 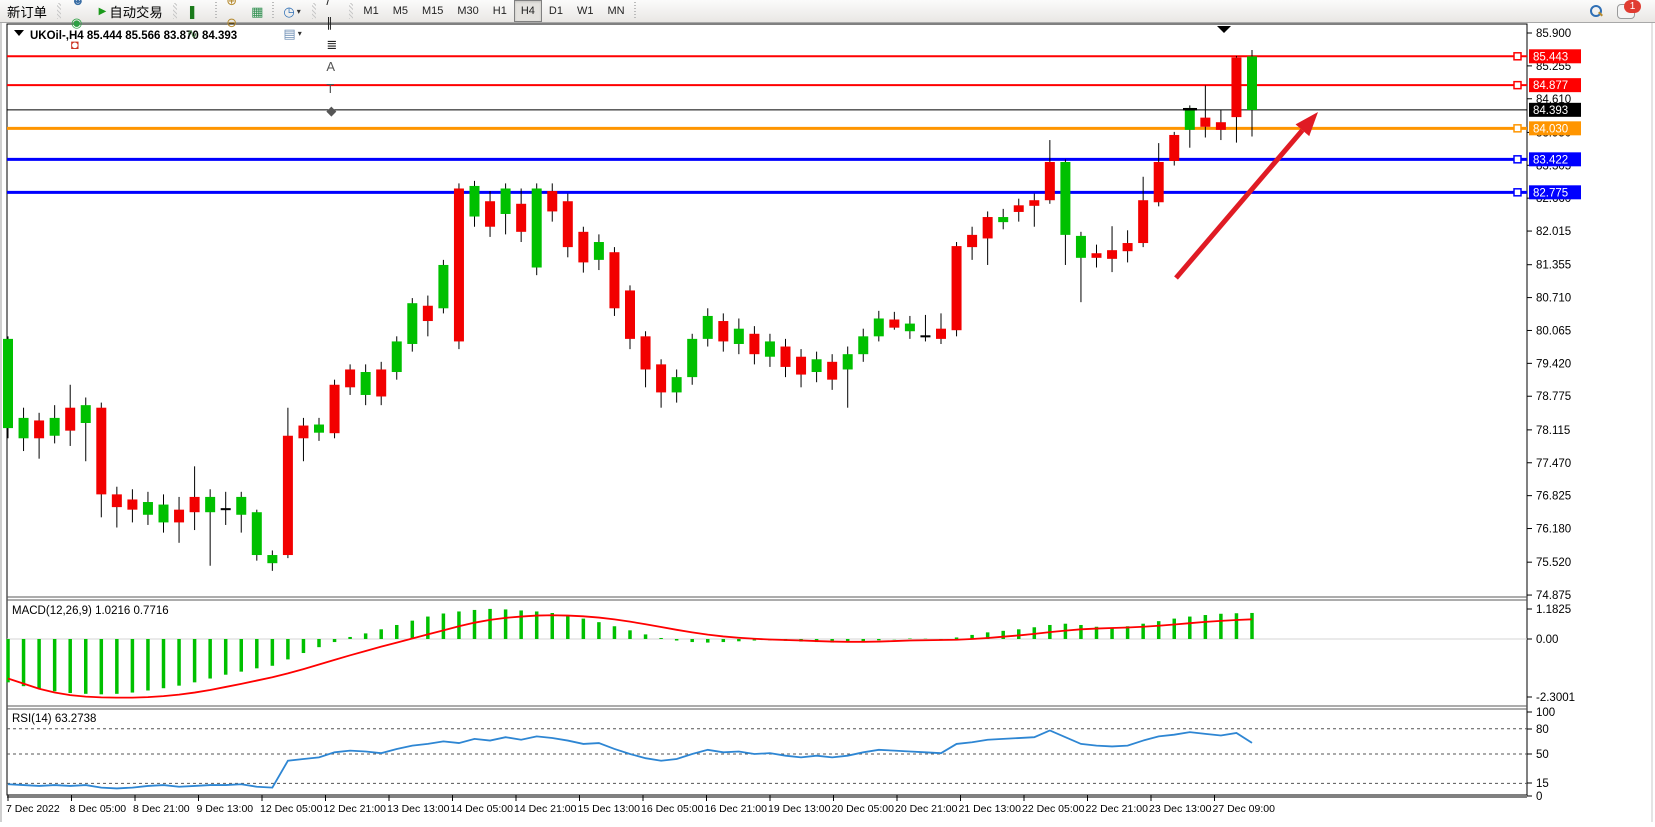 What do you see at coordinates (1239, 204) in the screenshot?
I see `trend-arrow-line` at bounding box center [1239, 204].